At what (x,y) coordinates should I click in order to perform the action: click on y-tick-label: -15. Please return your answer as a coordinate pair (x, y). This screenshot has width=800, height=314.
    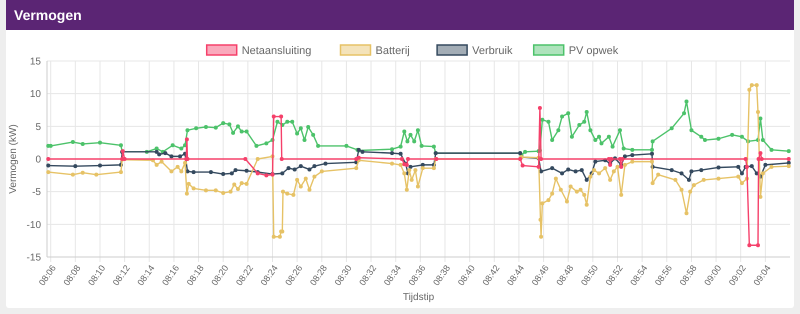
    Looking at the image, I should click on (34, 258).